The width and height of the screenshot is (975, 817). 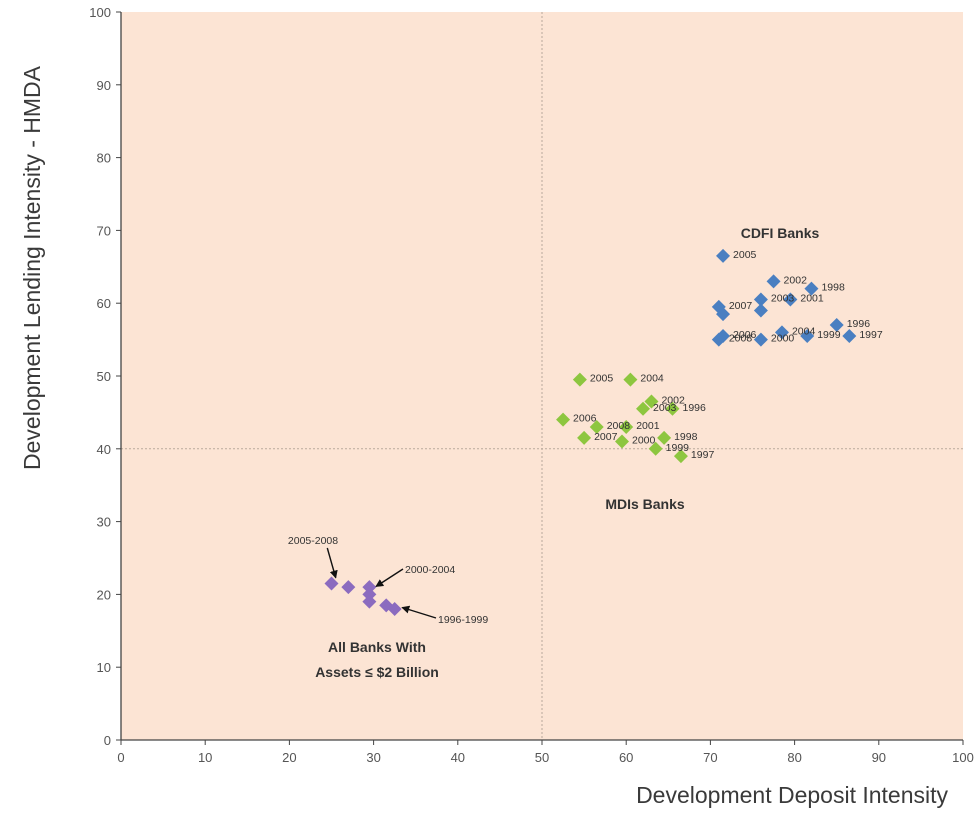 What do you see at coordinates (963, 757) in the screenshot?
I see `x-tick-label: 100` at bounding box center [963, 757].